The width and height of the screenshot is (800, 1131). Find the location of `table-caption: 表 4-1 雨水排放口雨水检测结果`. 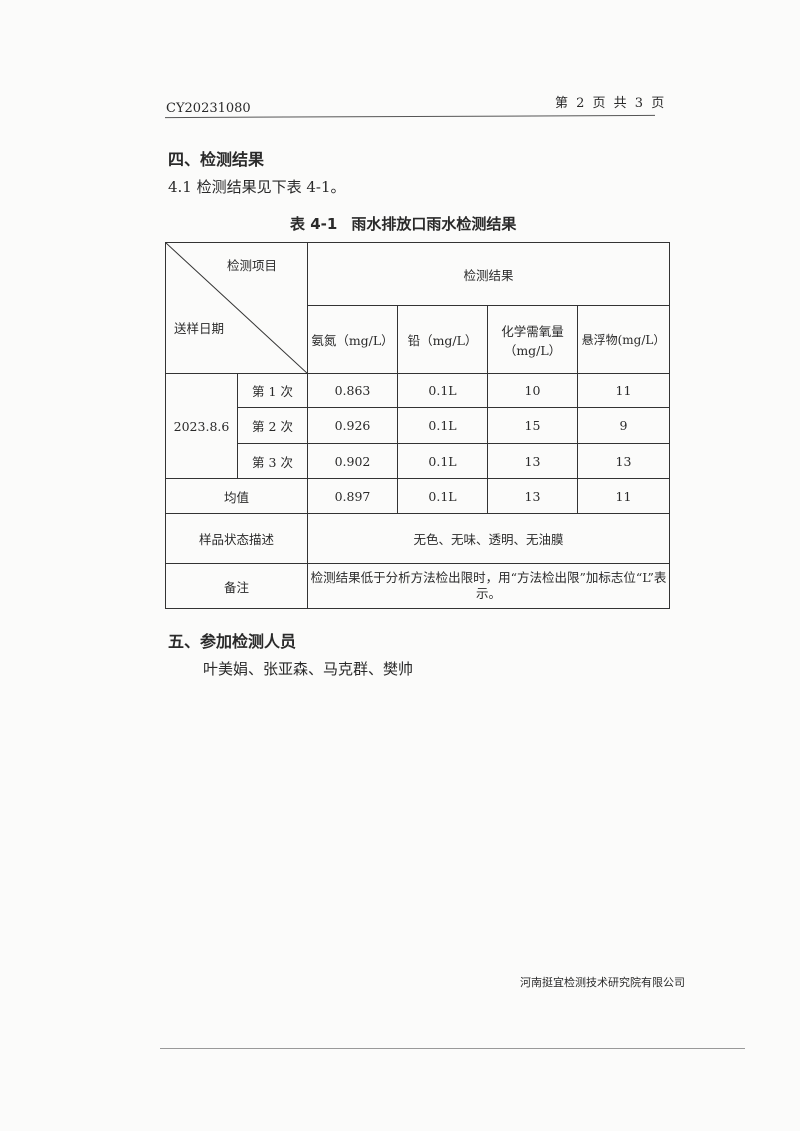

table-caption: 表 4-1 雨水排放口雨水检测结果 is located at coordinates (410, 223).